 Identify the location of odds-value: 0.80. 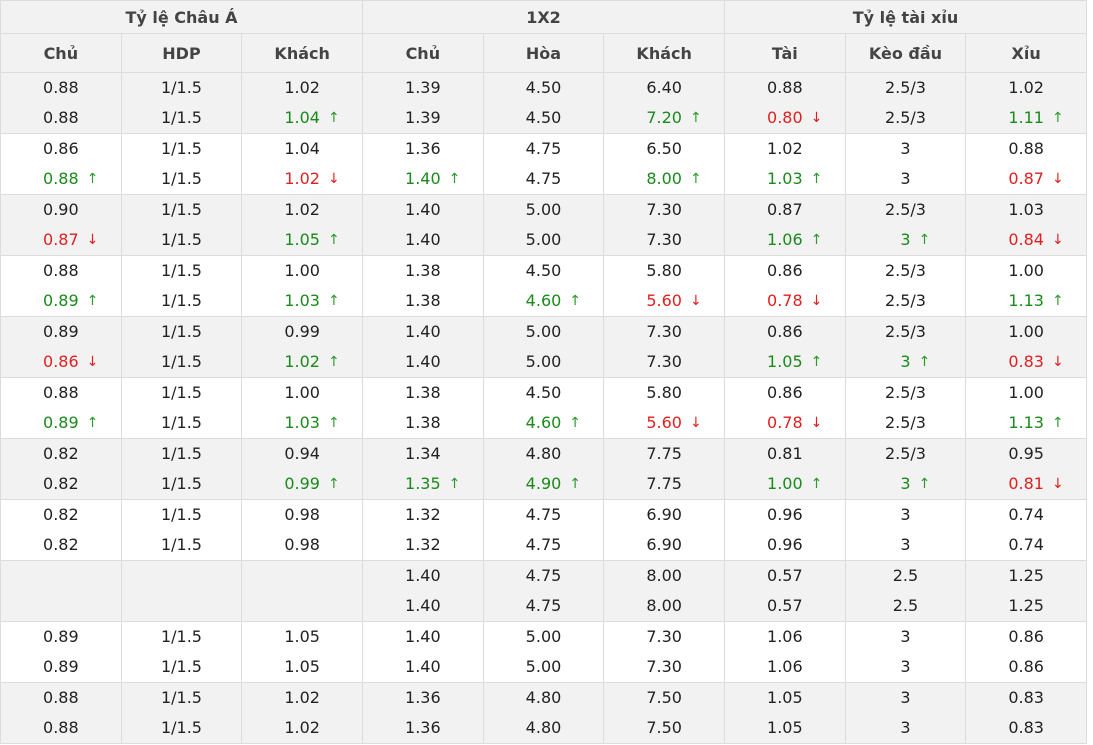
(785, 117).